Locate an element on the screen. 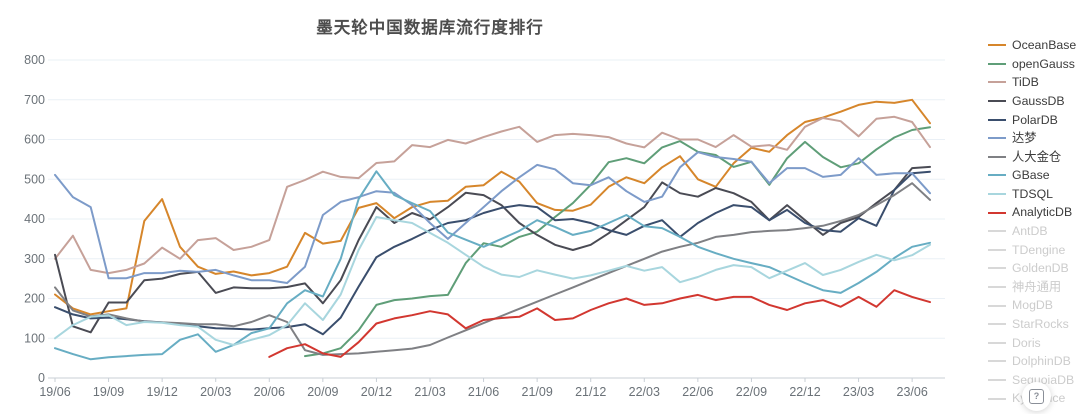  legend-item-TDSQL: TDSQL is located at coordinates (1034, 194).